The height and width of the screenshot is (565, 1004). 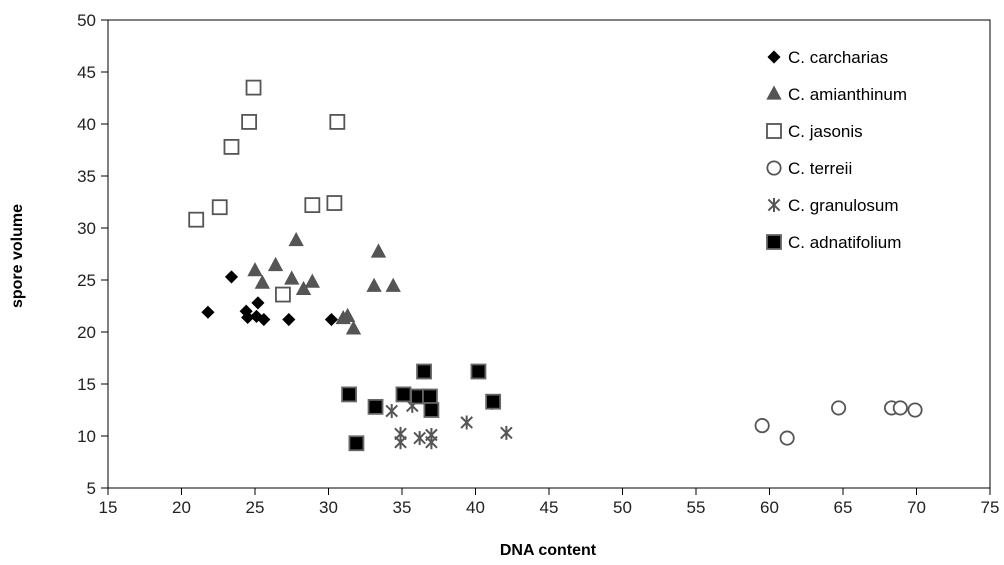 I want to click on legend-label: C. jasonis, so click(x=825, y=131).